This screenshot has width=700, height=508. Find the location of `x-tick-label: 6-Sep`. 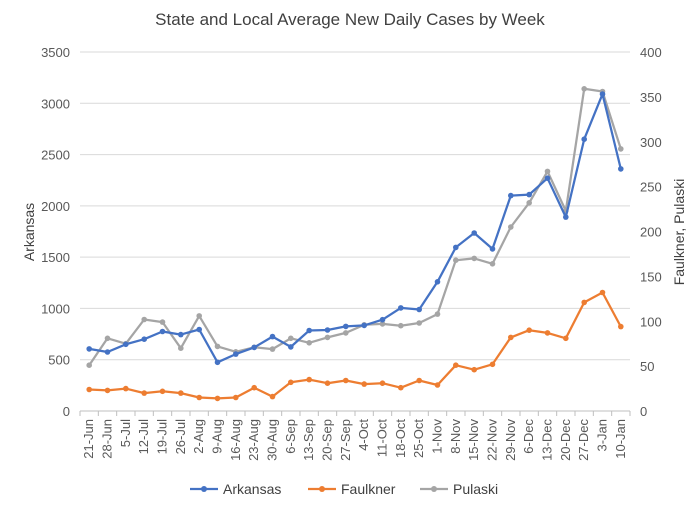

x-tick-label: 6-Sep is located at coordinates (290, 436).